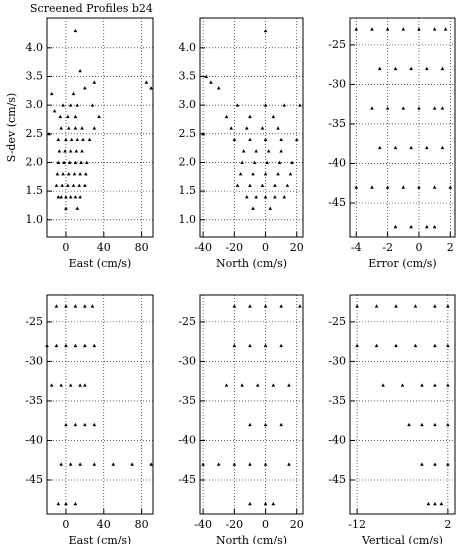 The height and width of the screenshot is (544, 464). Describe the element at coordinates (450, 247) in the screenshot. I see `x-tick-label: 2` at that location.